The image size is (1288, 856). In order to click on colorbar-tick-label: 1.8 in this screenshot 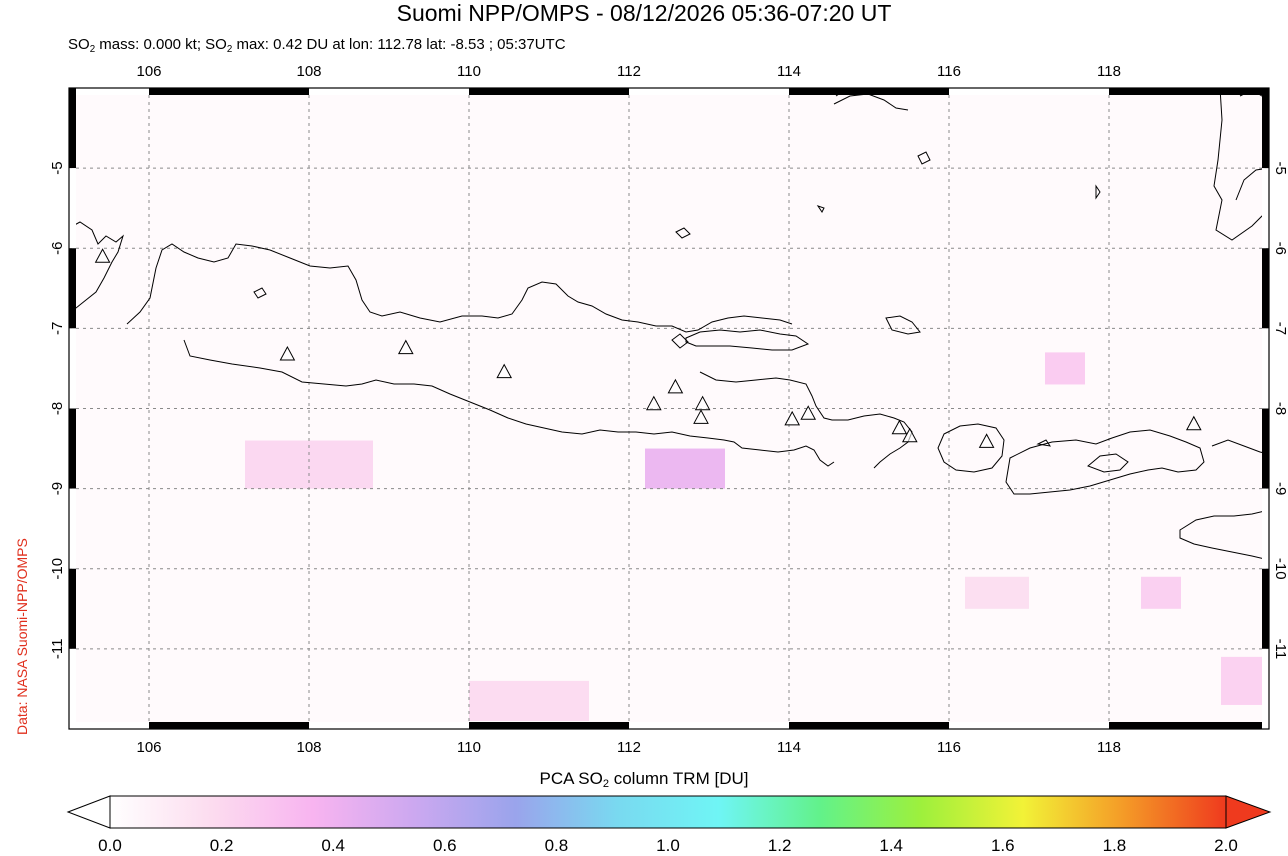, I will do `click(1114, 845)`.